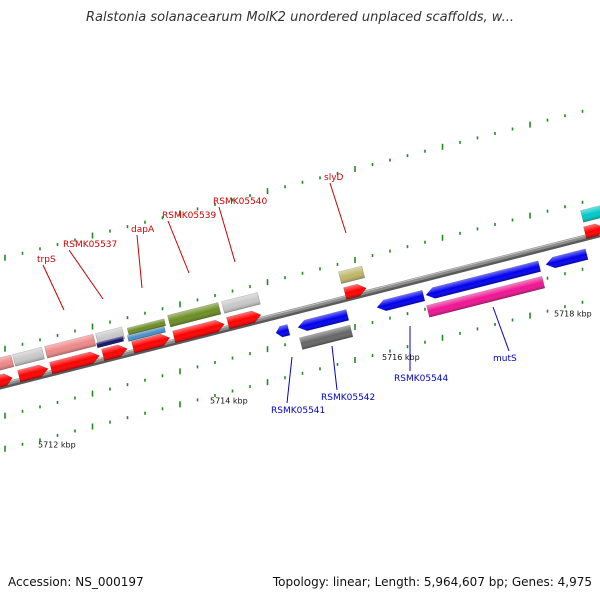  I want to click on rsmk05542-feature, so click(326, 337).